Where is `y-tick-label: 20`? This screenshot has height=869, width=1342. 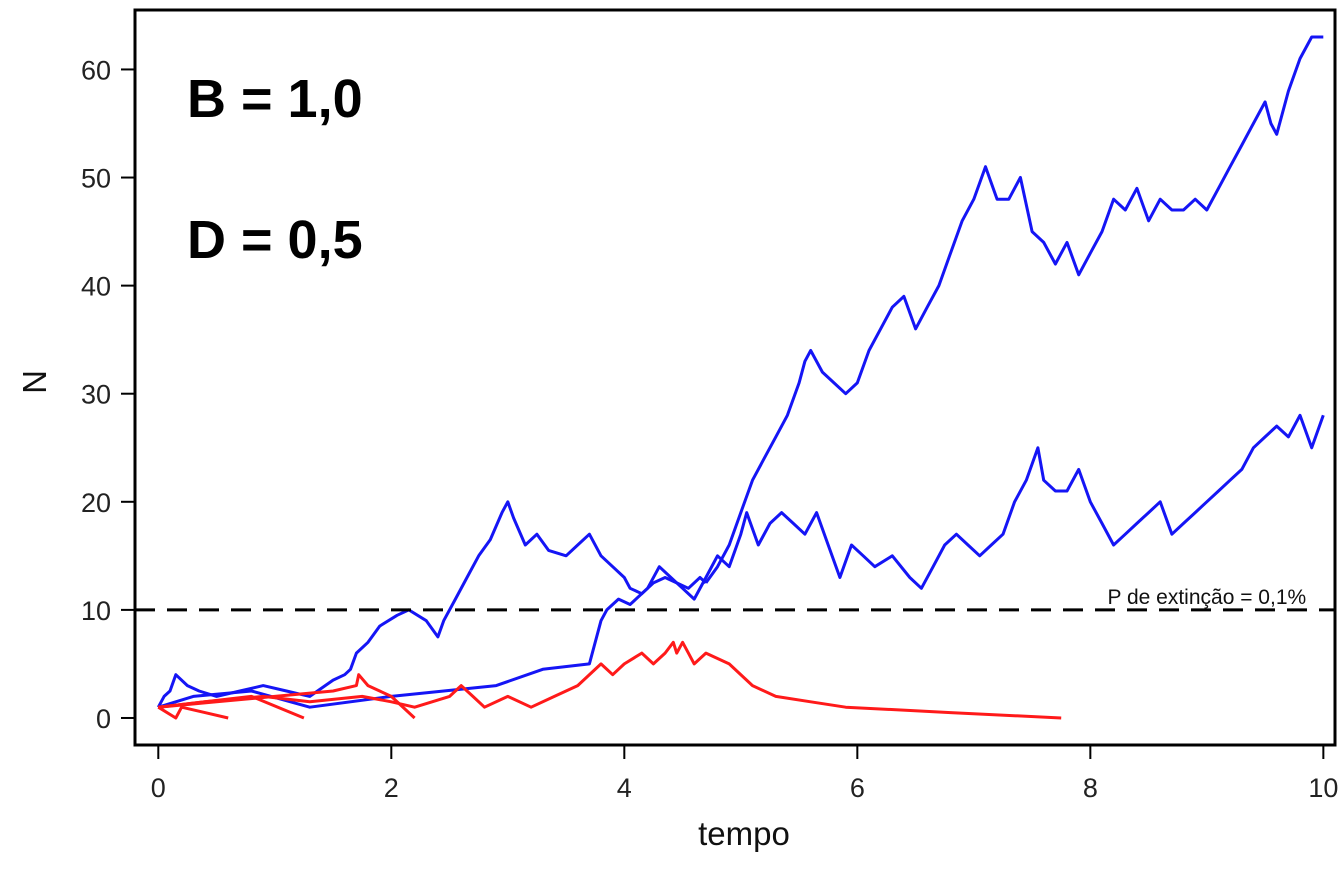 y-tick-label: 20 is located at coordinates (96, 503).